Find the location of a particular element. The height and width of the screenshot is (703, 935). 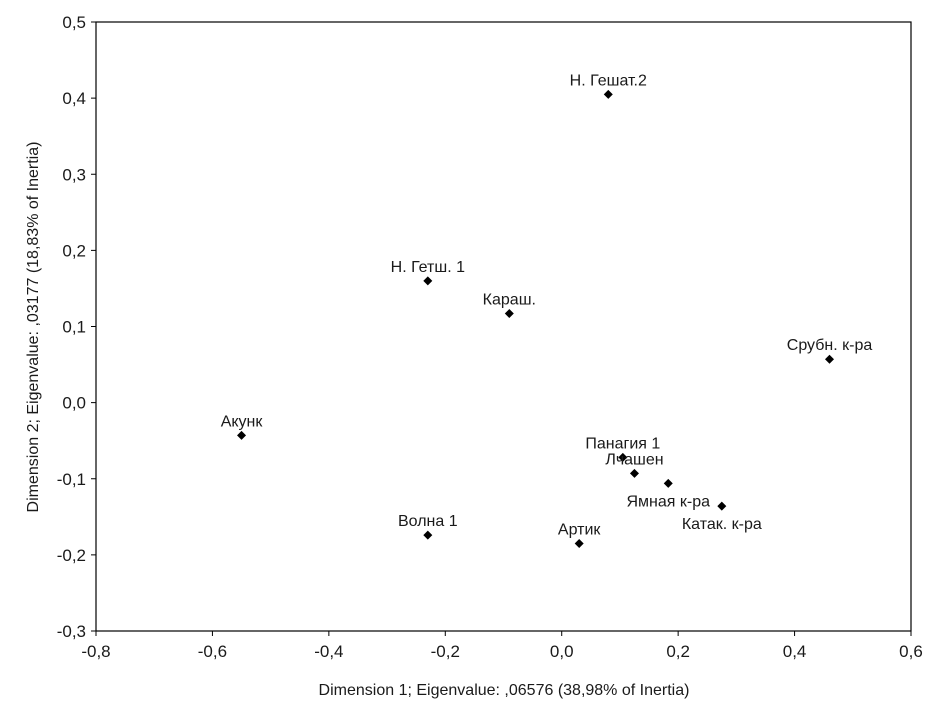

y-tick-label: 0,1 is located at coordinates (74, 327).